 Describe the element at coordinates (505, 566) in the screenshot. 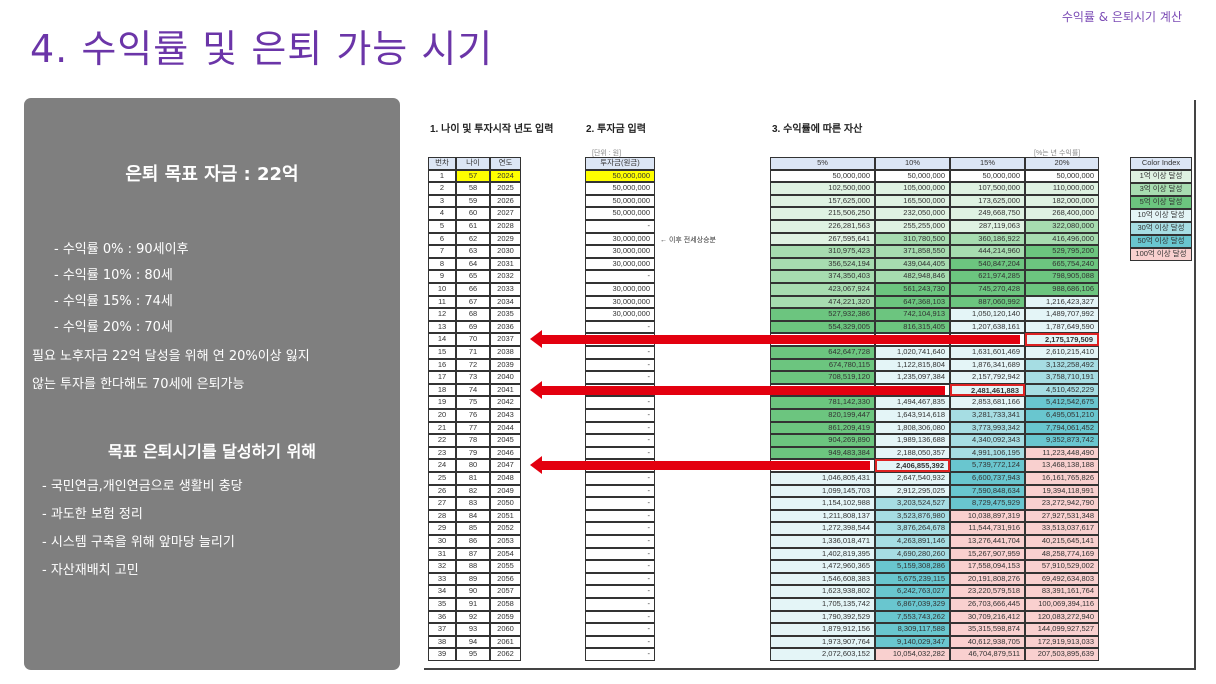

I see `cell-year: 2055` at that location.